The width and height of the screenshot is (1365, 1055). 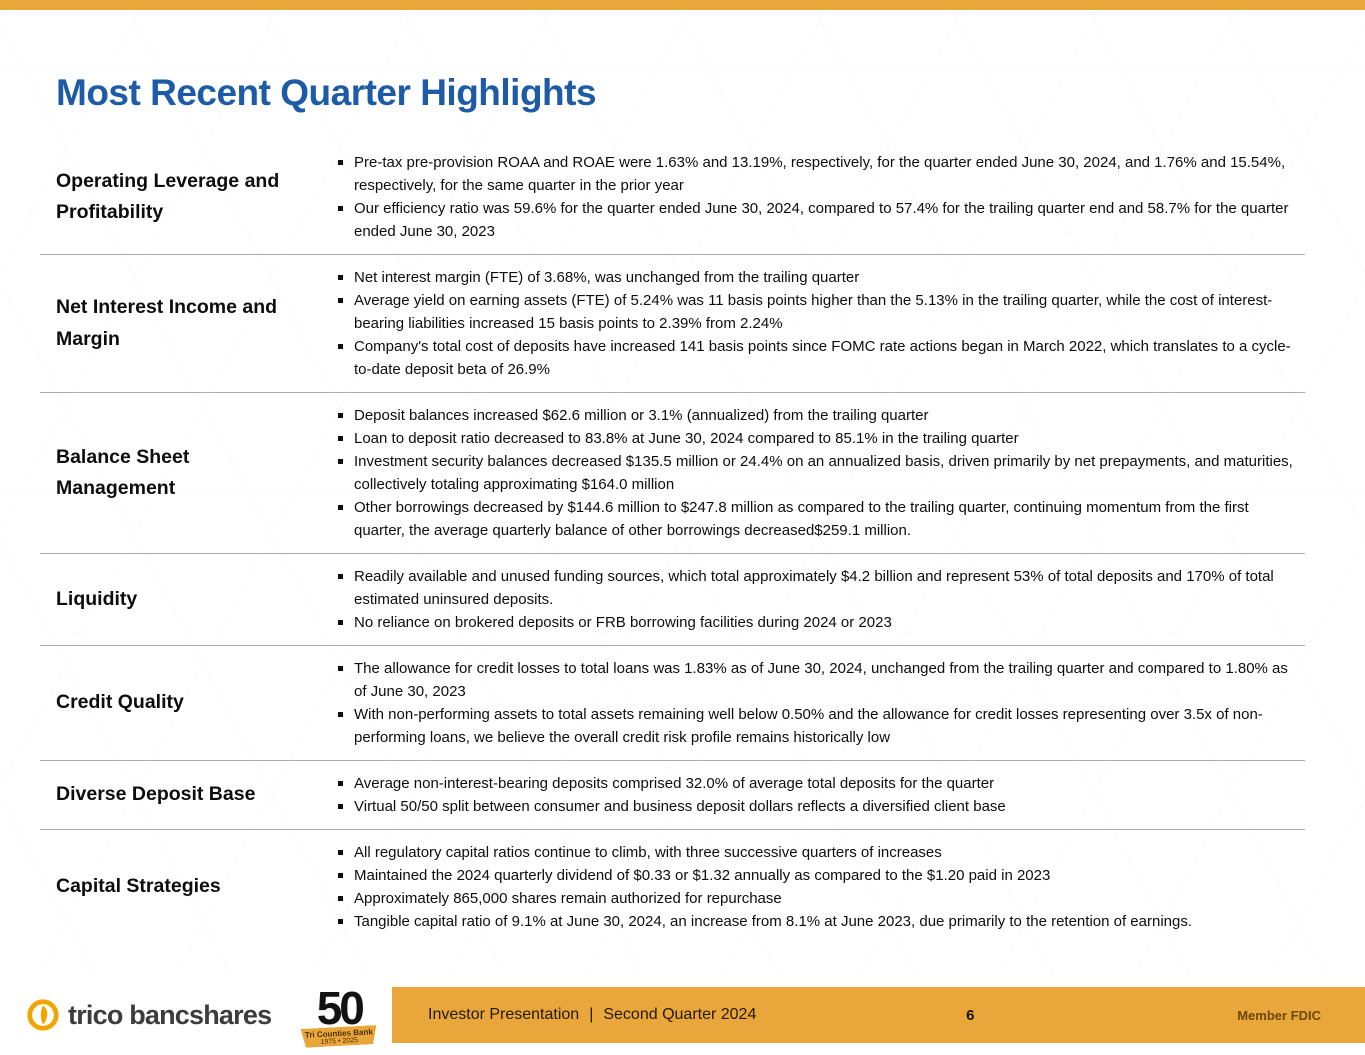 I want to click on anniversary-50-logo: 50 Tri Counties Bank 1975 • 2025, so click(x=339, y=1015).